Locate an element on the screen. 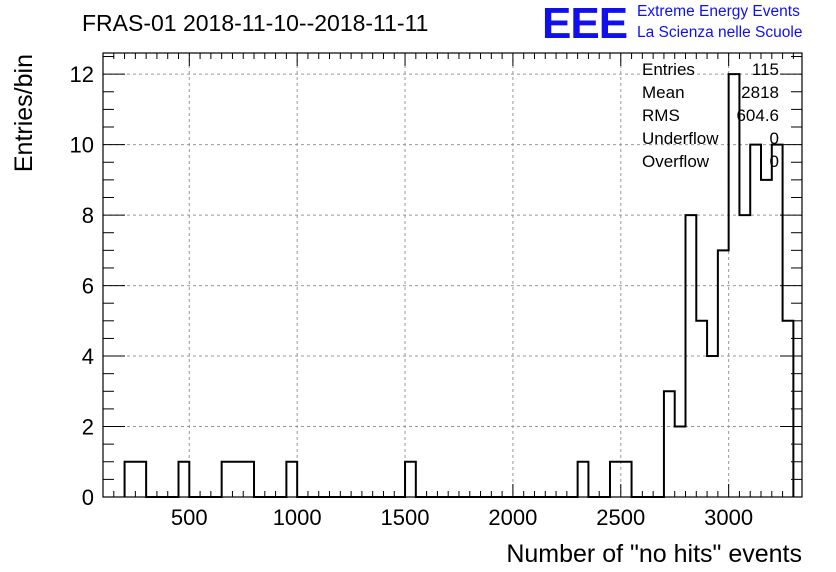 The width and height of the screenshot is (836, 572). x-tick-label-1000: 1000 is located at coordinates (297, 517).